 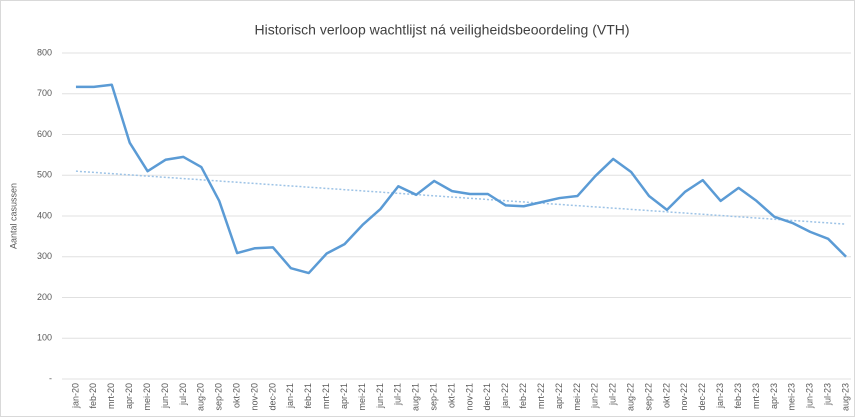 What do you see at coordinates (461, 197) in the screenshot?
I see `trendline` at bounding box center [461, 197].